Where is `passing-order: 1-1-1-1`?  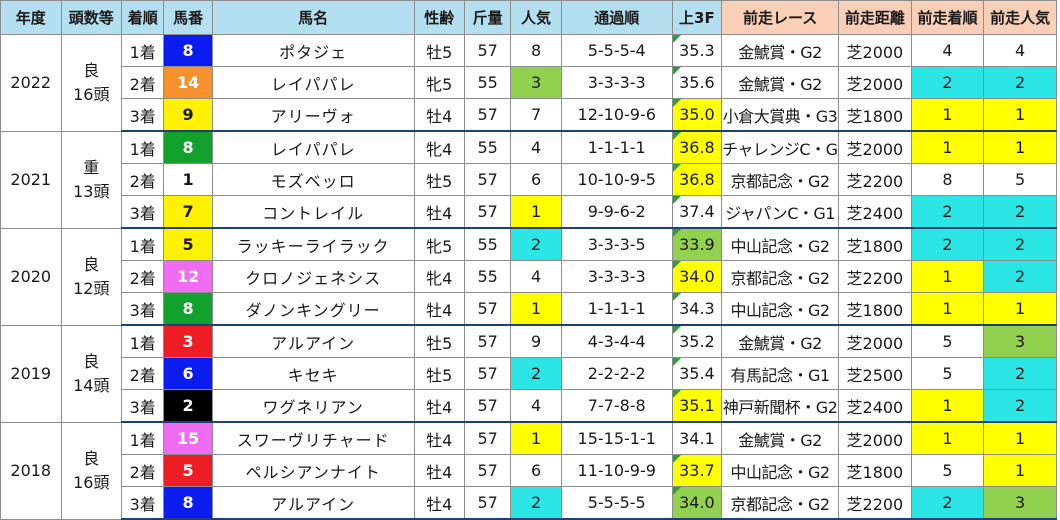
passing-order: 1-1-1-1 is located at coordinates (616, 147).